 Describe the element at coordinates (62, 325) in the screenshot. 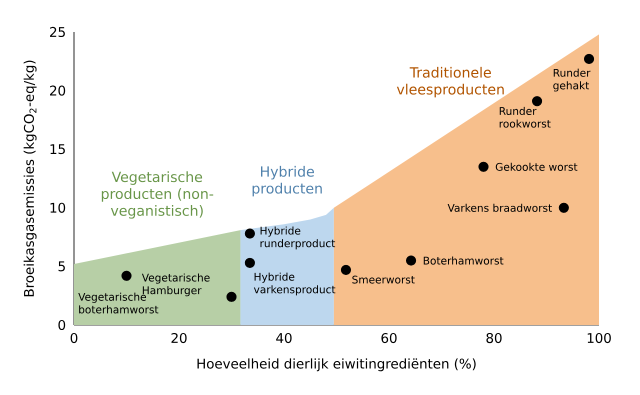

I see `y-tick-label: 0` at that location.